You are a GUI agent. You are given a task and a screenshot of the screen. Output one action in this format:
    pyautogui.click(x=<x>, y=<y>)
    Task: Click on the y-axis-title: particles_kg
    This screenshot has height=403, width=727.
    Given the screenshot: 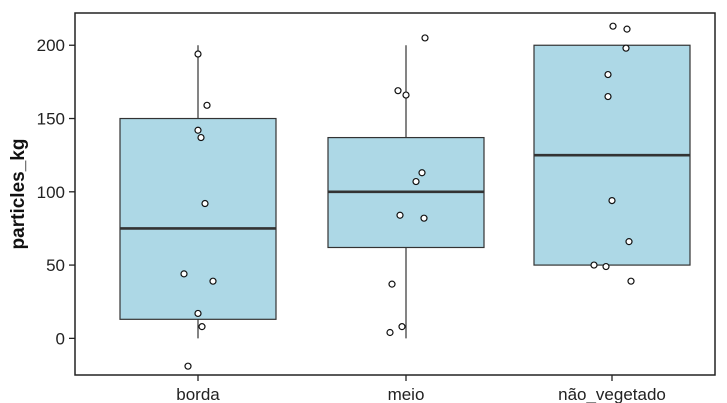 What is the action you would take?
    pyautogui.click(x=18, y=194)
    